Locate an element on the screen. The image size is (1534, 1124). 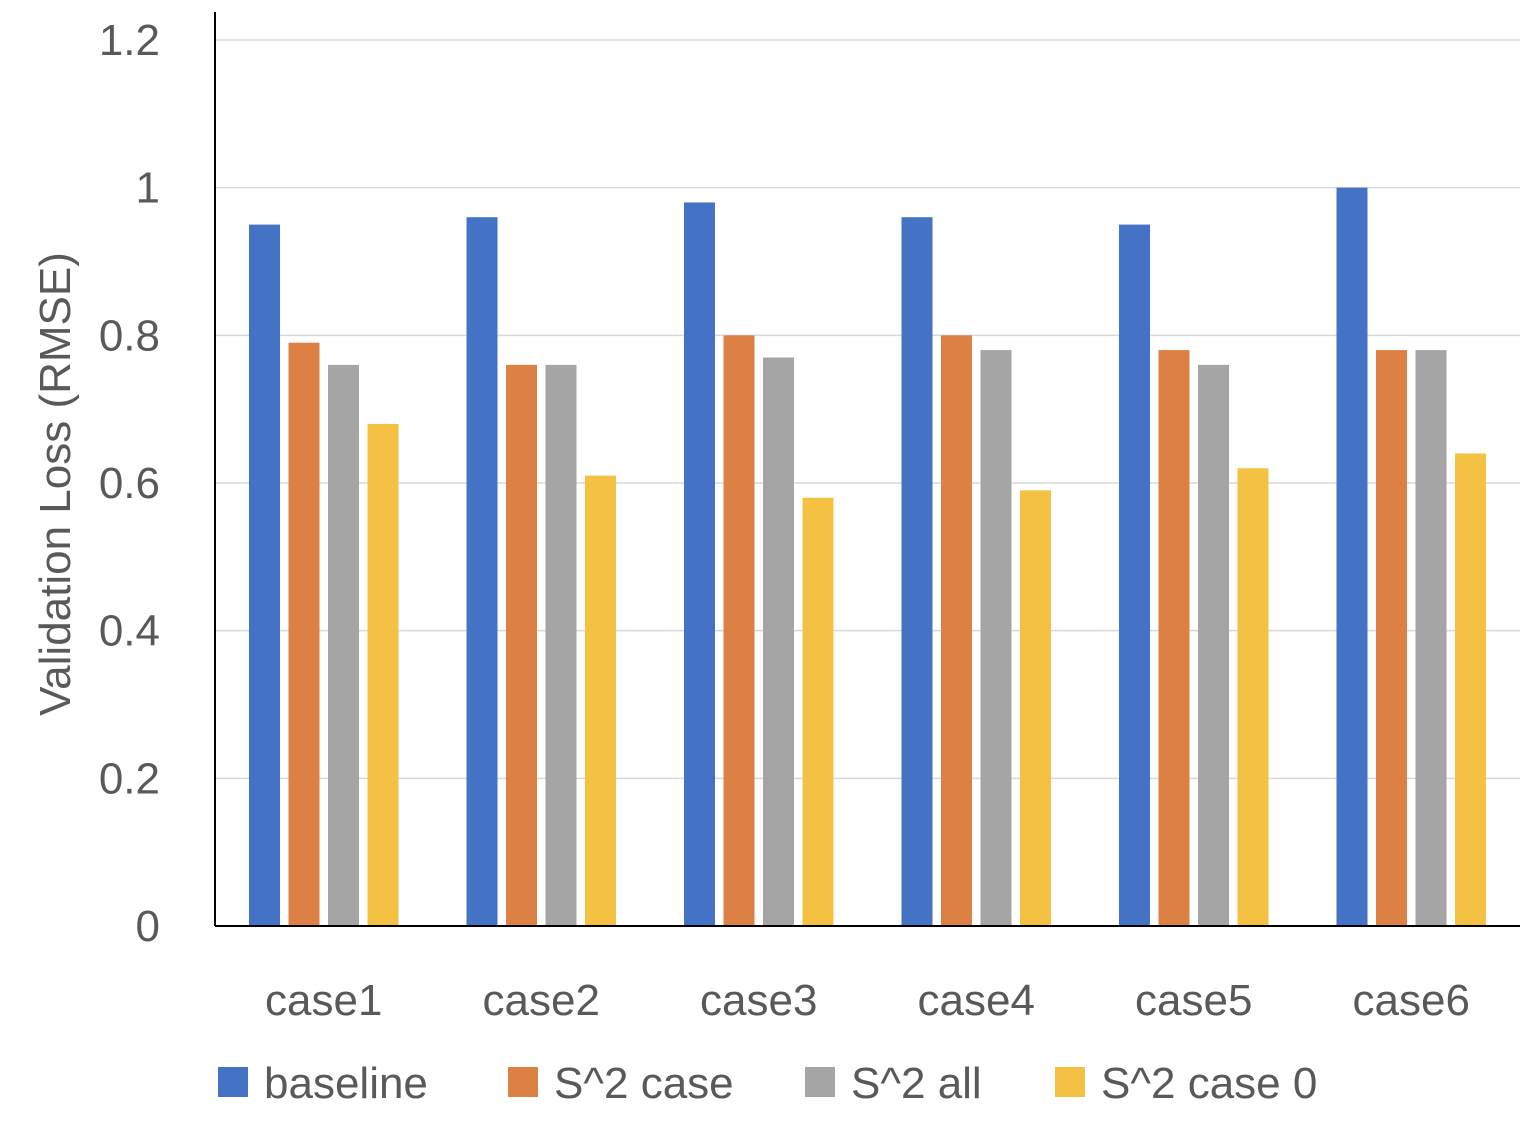
bar-baseline-case2 is located at coordinates (482, 571).